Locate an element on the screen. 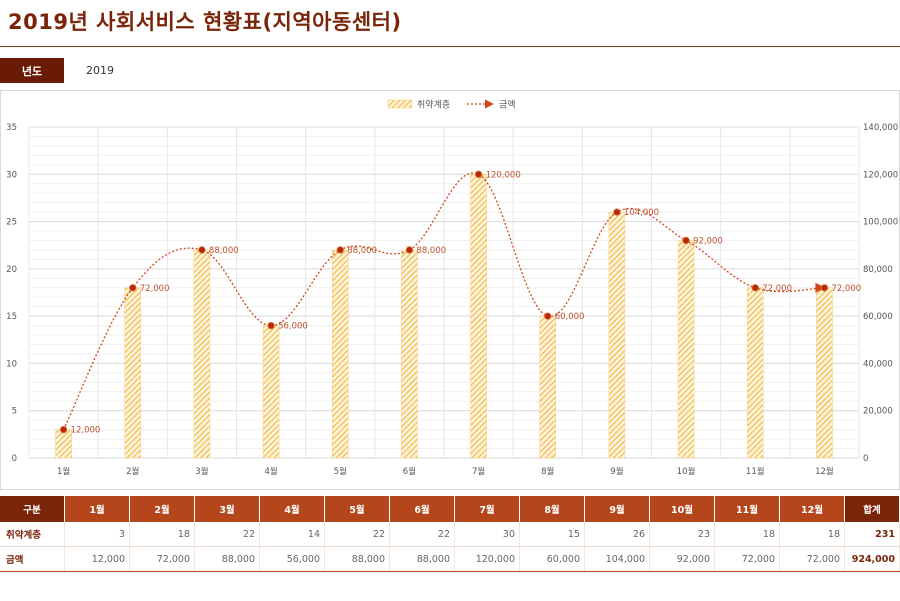  x-tick-2: 2월 is located at coordinates (132, 471).